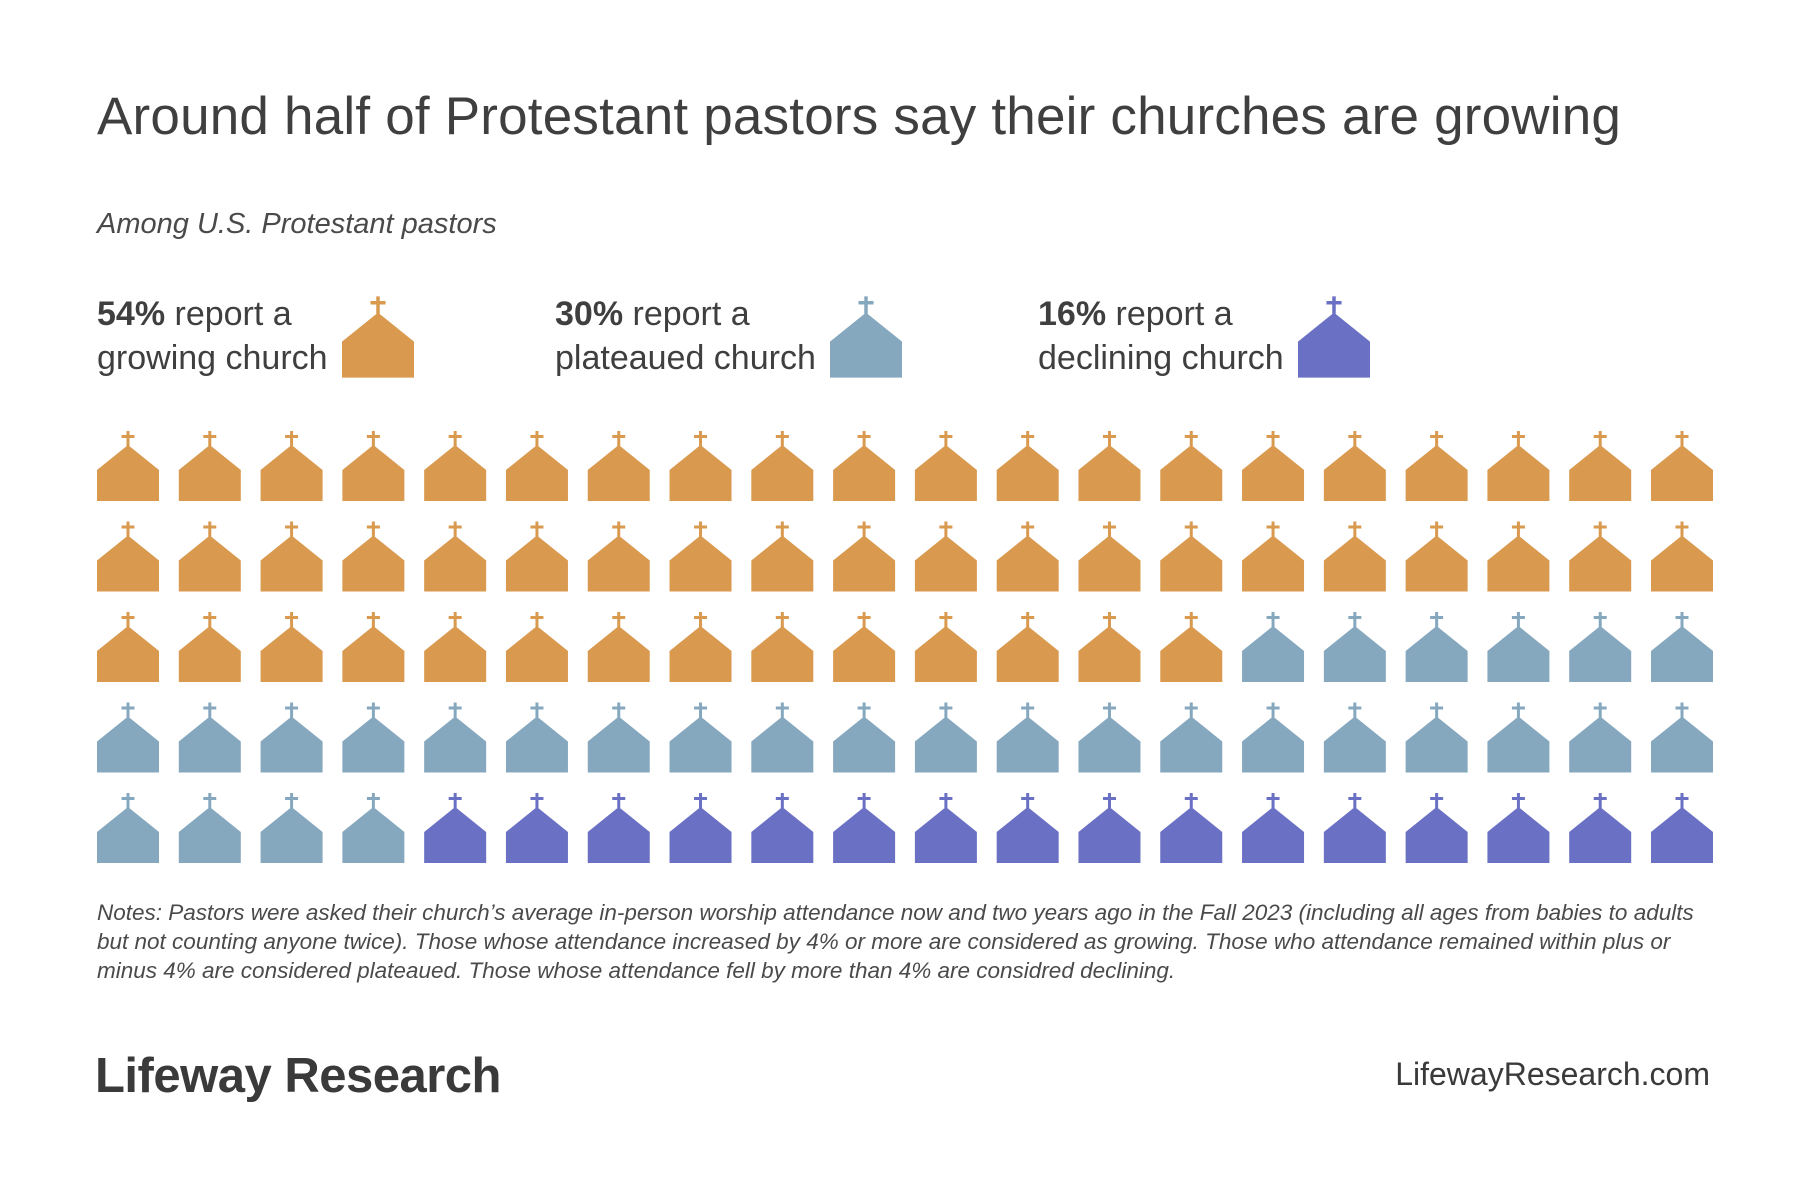 The image size is (1800, 1200). What do you see at coordinates (1161, 358) in the screenshot?
I see `legend-declining-line2: declining church` at bounding box center [1161, 358].